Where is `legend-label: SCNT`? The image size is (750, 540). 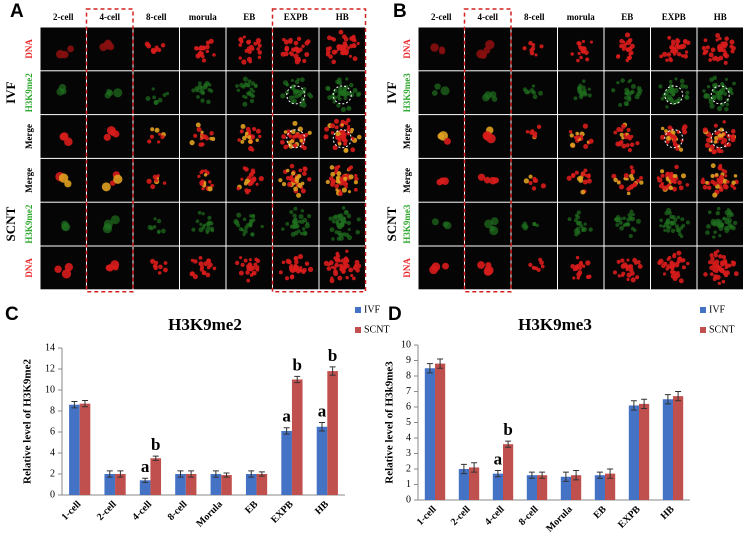 legend-label: SCNT is located at coordinates (377, 329).